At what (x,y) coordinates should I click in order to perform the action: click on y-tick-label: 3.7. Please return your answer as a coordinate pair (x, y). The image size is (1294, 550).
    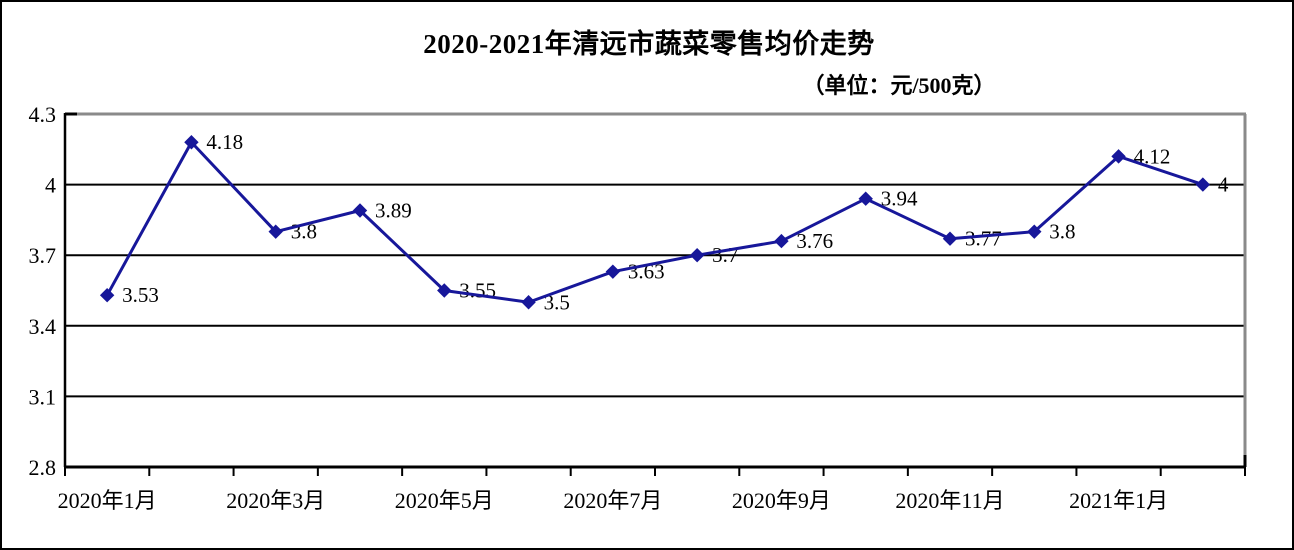
    Looking at the image, I should click on (43, 255).